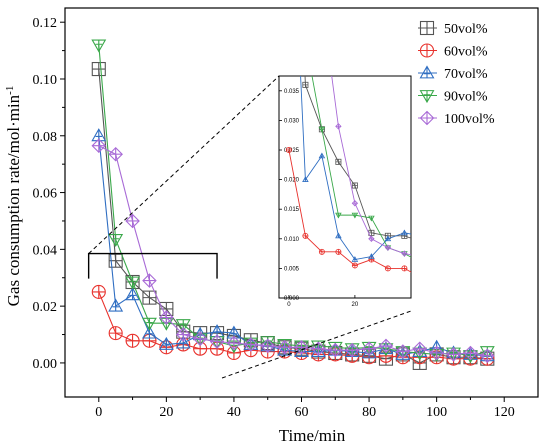 The width and height of the screenshot is (550, 448). Describe the element at coordinates (466, 74) in the screenshot. I see `legend-label: 70vol%` at that location.